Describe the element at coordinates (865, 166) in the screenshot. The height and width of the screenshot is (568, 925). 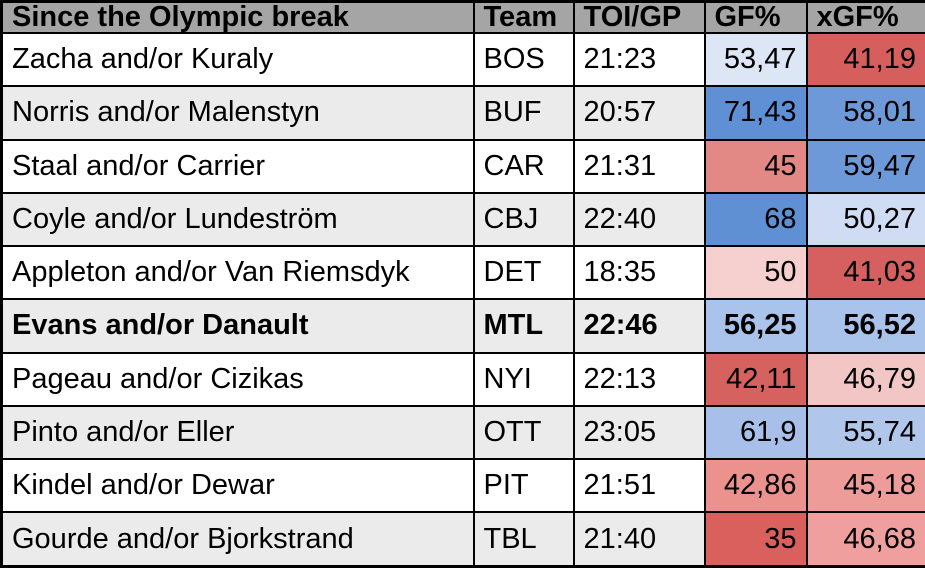
I see `xgf-pct-cell: 59,47` at that location.